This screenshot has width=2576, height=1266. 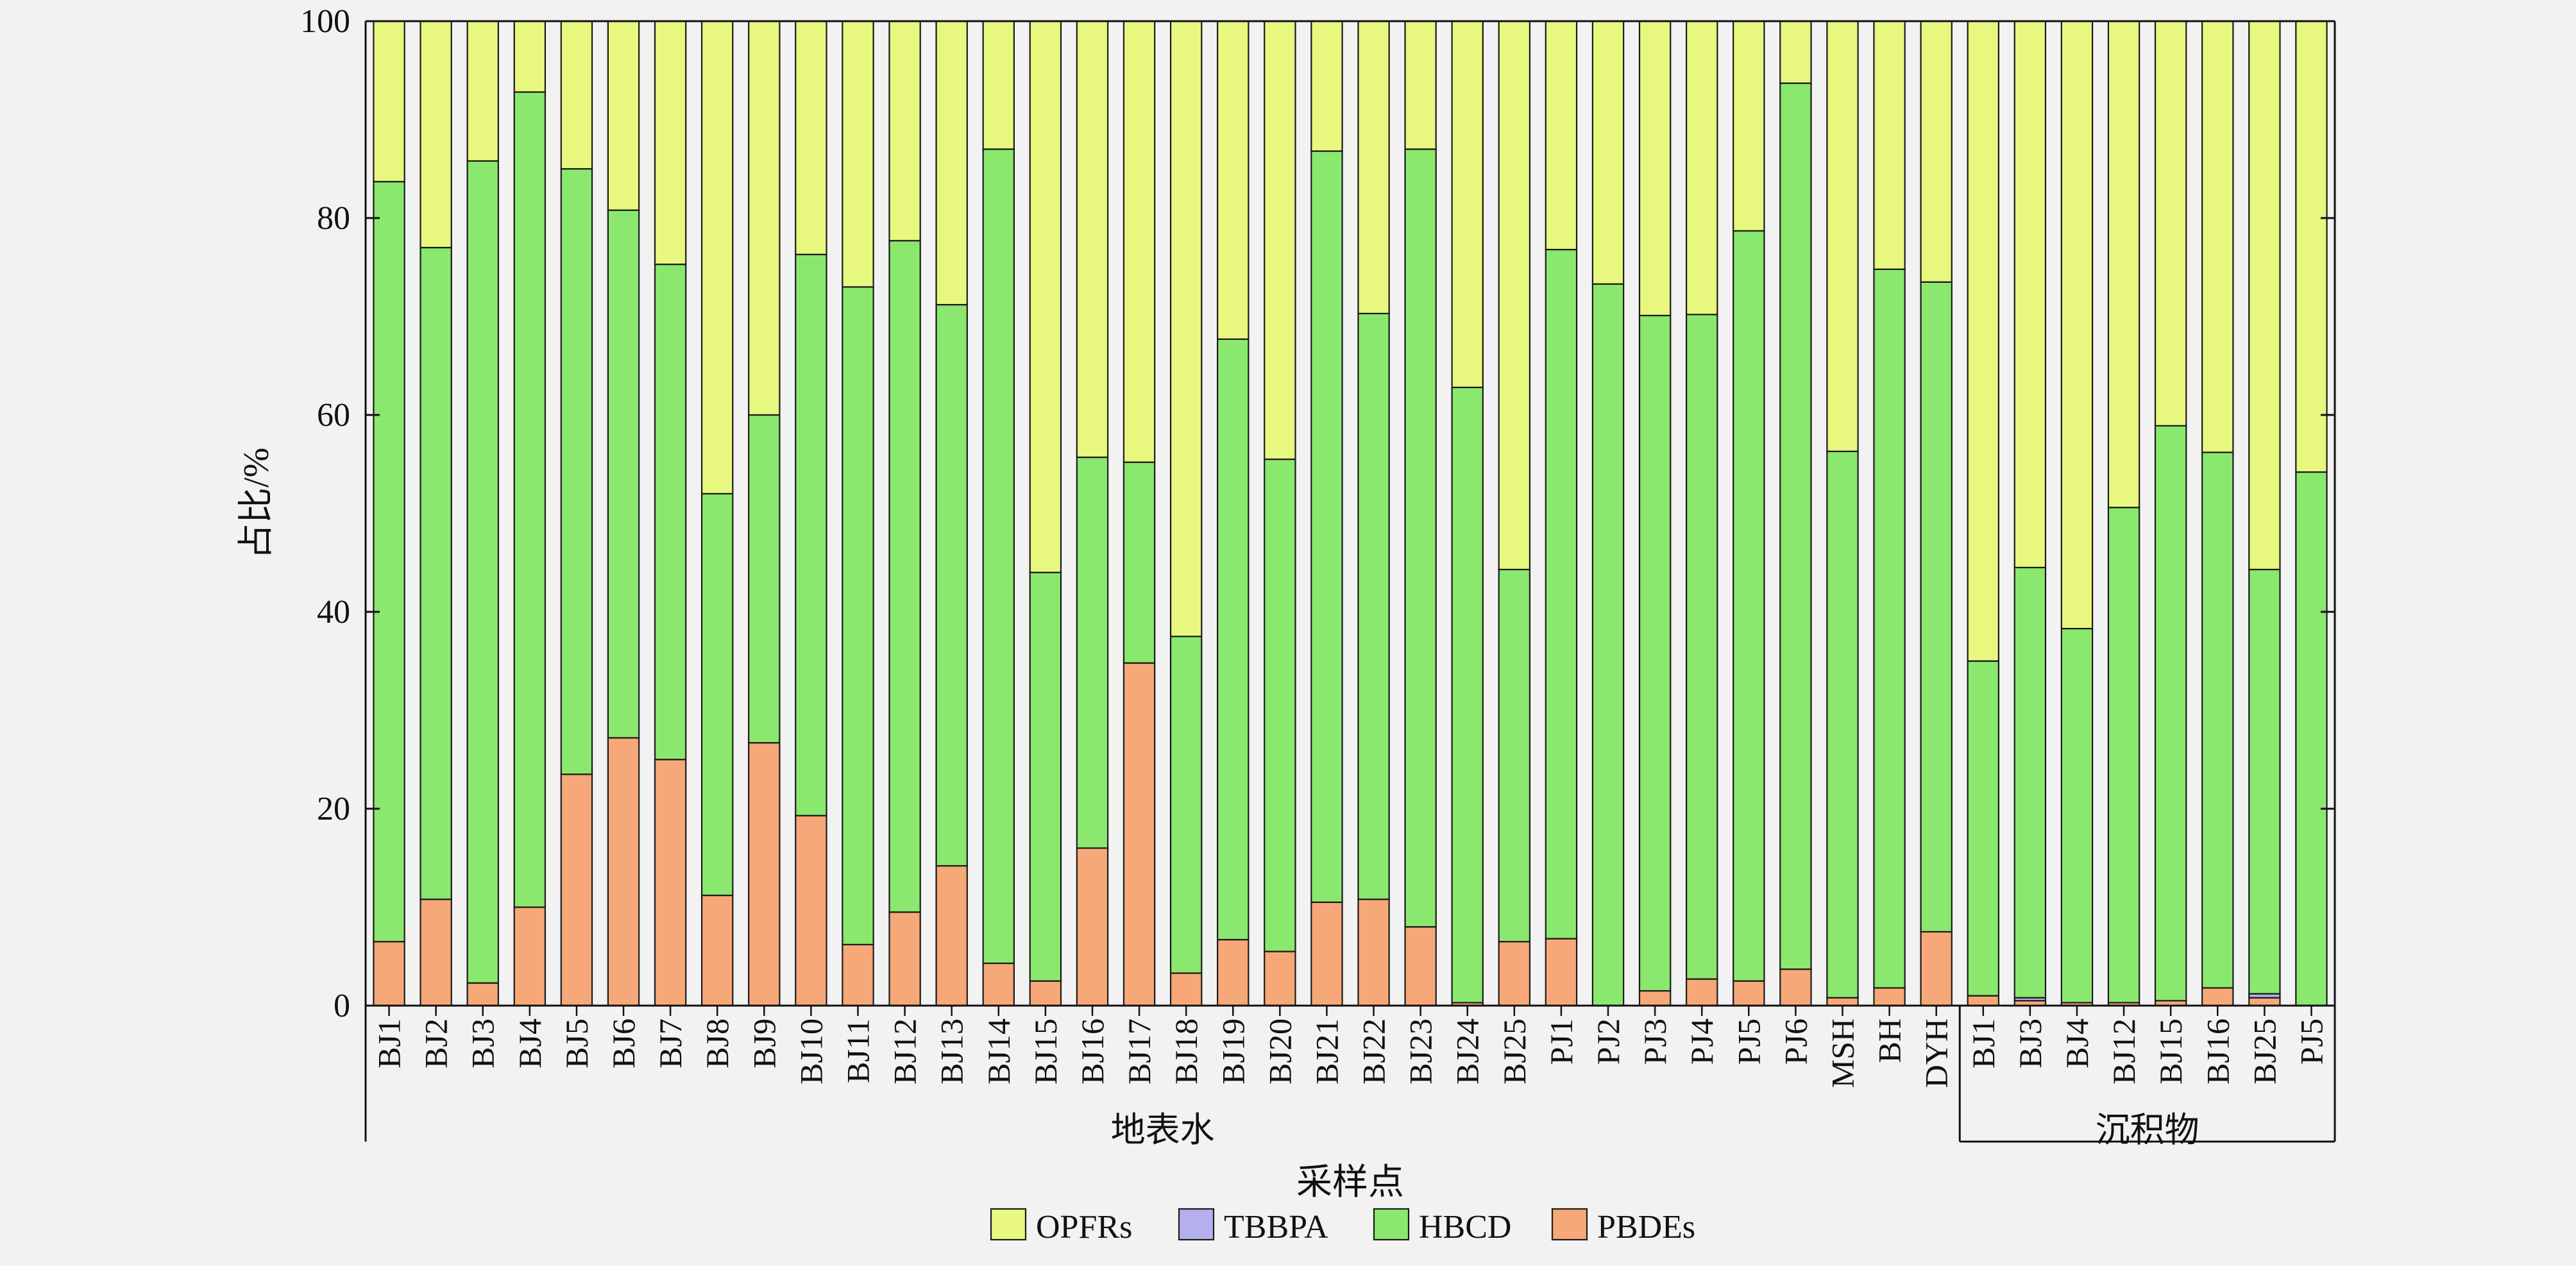 What do you see at coordinates (1468, 1051) in the screenshot?
I see `x-category-label: BJ24` at bounding box center [1468, 1051].